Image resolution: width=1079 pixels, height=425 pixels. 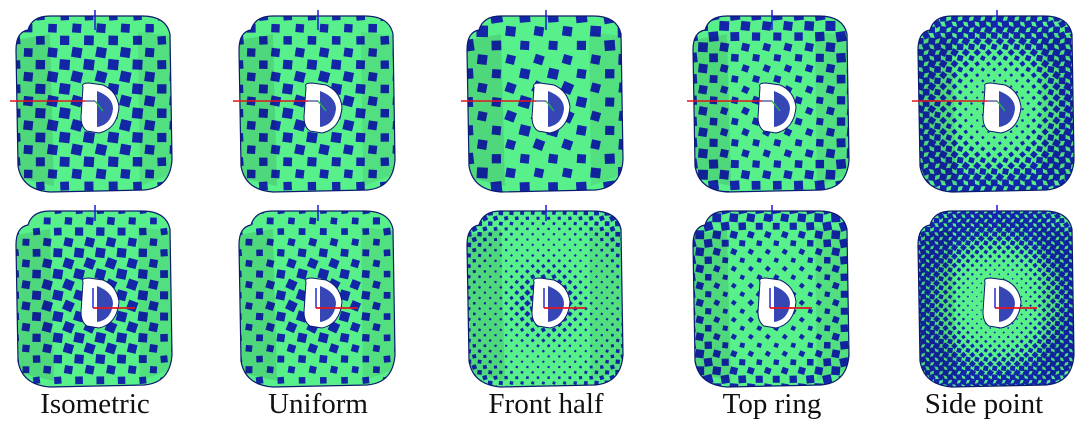 I want to click on rendering-side-point-top, so click(x=995, y=105).